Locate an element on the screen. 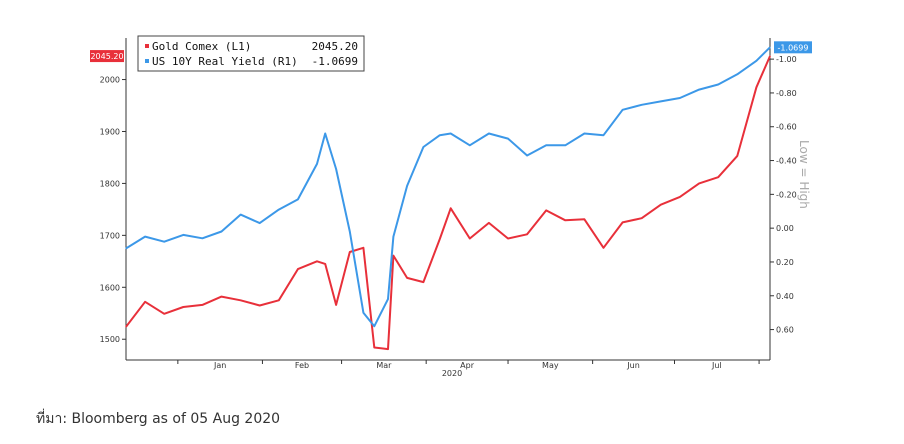 The height and width of the screenshot is (444, 904). legend-label-gold: Gold Comex (L1) is located at coordinates (201, 46).